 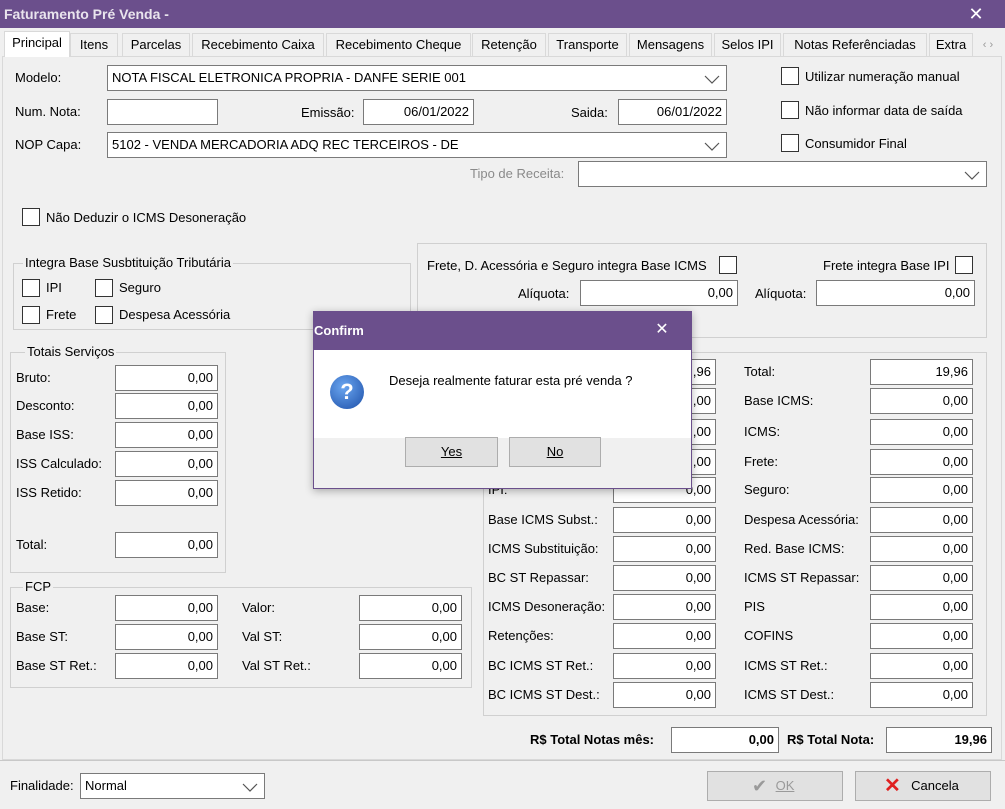 What do you see at coordinates (882, 76) in the screenshot?
I see `label: Utilizar numeração manual` at bounding box center [882, 76].